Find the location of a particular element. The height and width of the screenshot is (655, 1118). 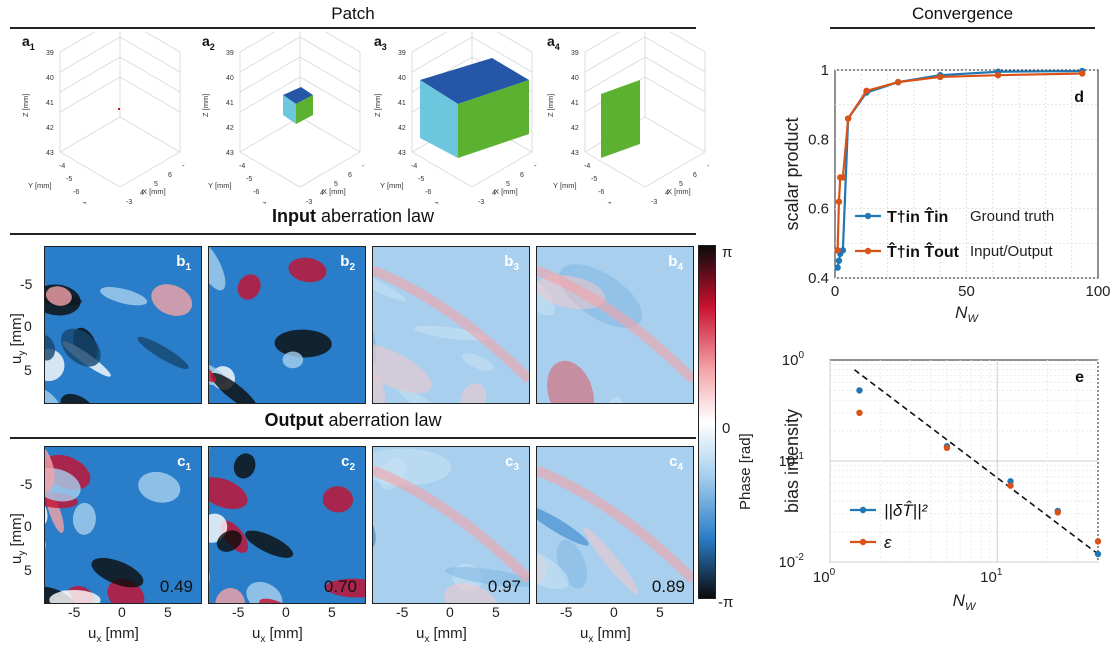

chart-d-ytick: 0.6 is located at coordinates (818, 209).